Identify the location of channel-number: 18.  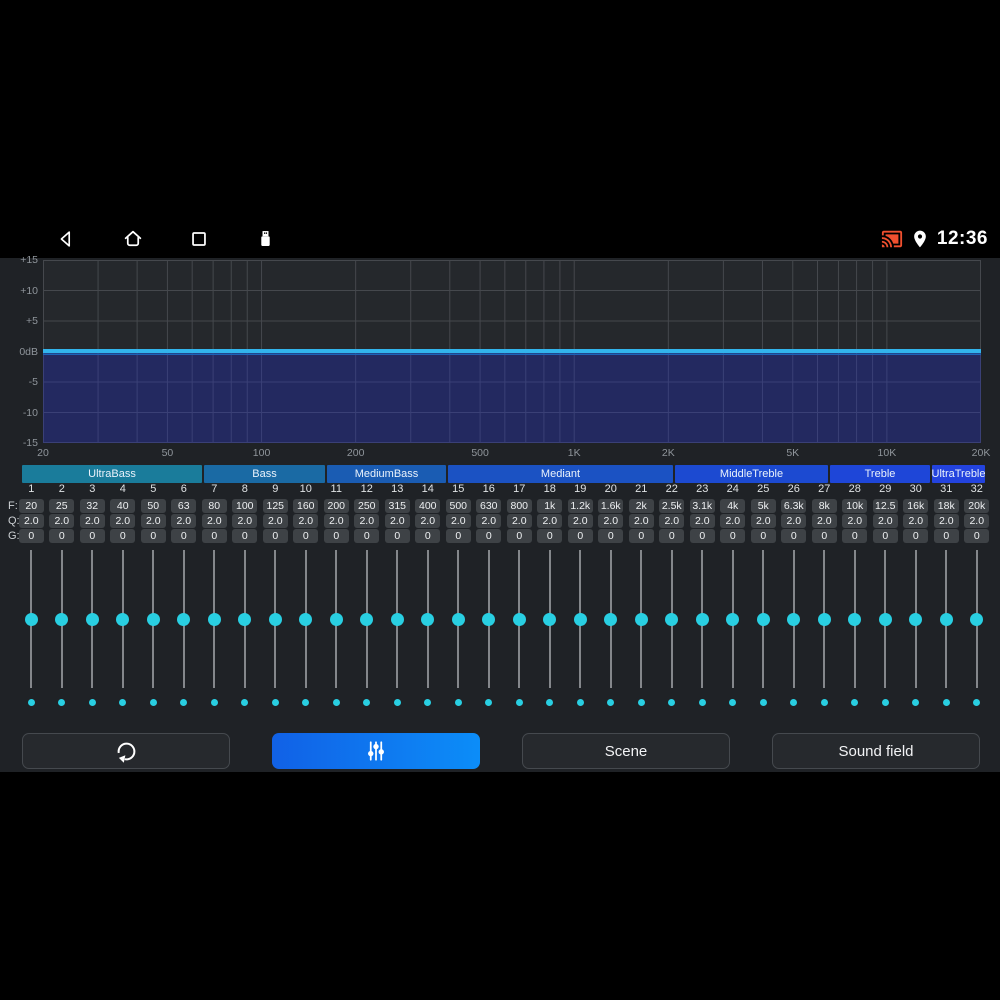
(549, 489).